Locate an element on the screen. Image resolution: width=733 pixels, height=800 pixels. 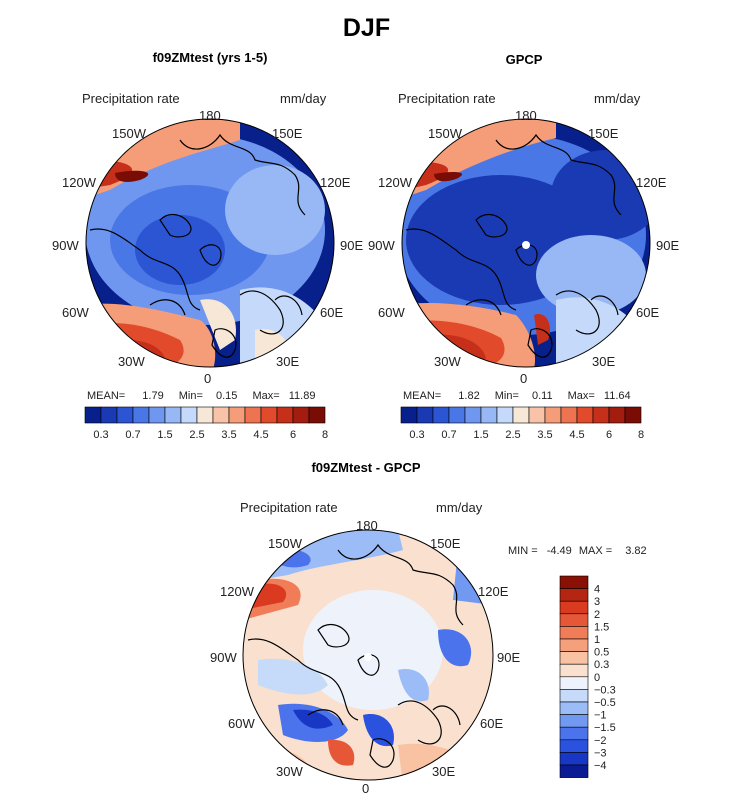
panel-b-region is located at coordinates (600, 195).